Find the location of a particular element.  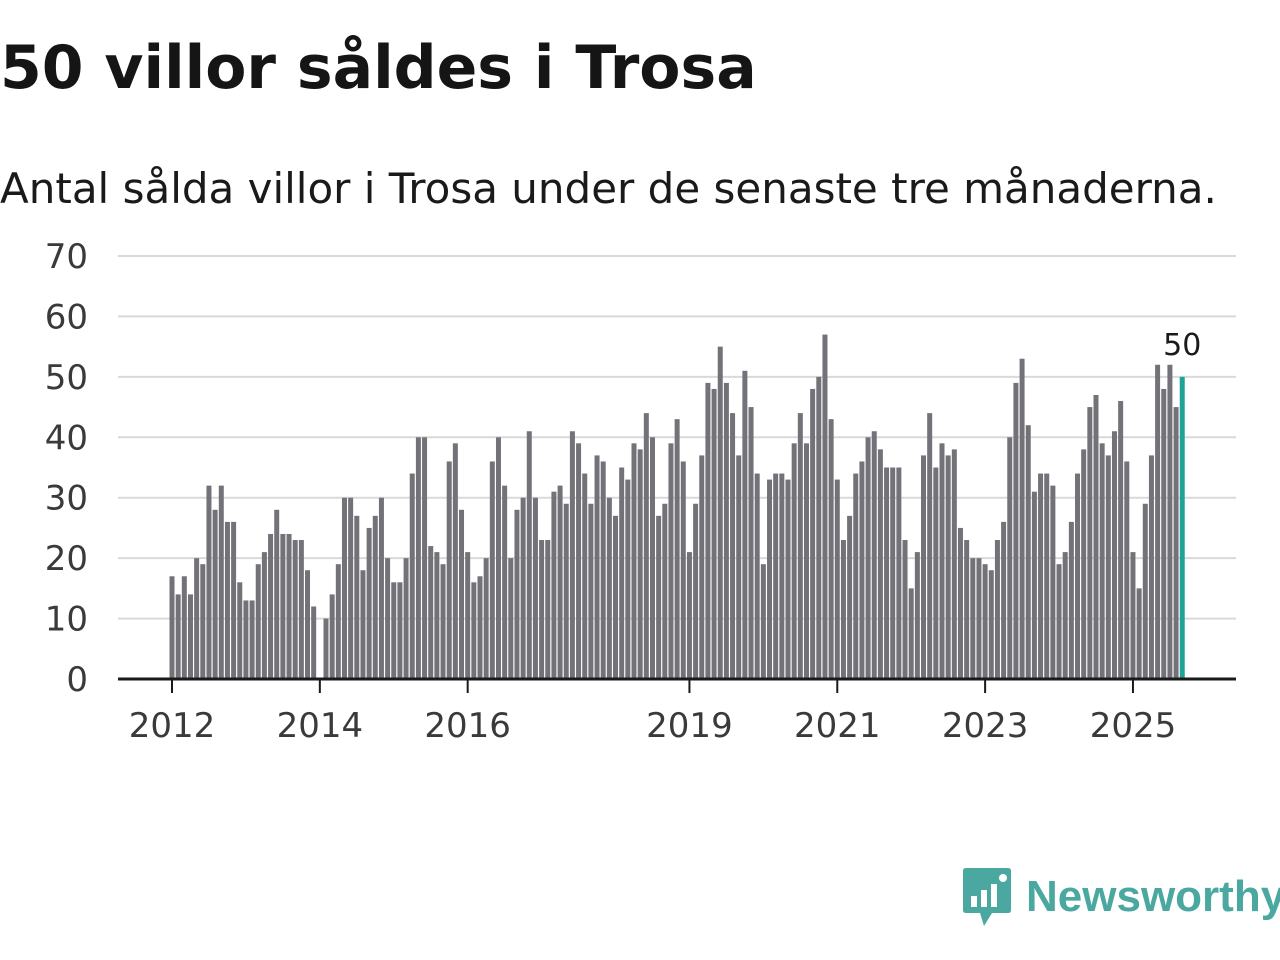

y-tick-label: 40 is located at coordinates (66, 438).